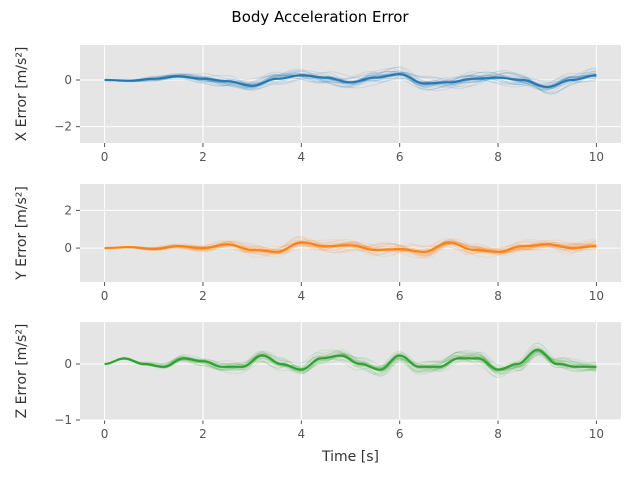 Image resolution: width=640 pixels, height=480 pixels. Describe the element at coordinates (22, 233) in the screenshot. I see `y-axis-label-y: Y Error [m/s²]` at that location.